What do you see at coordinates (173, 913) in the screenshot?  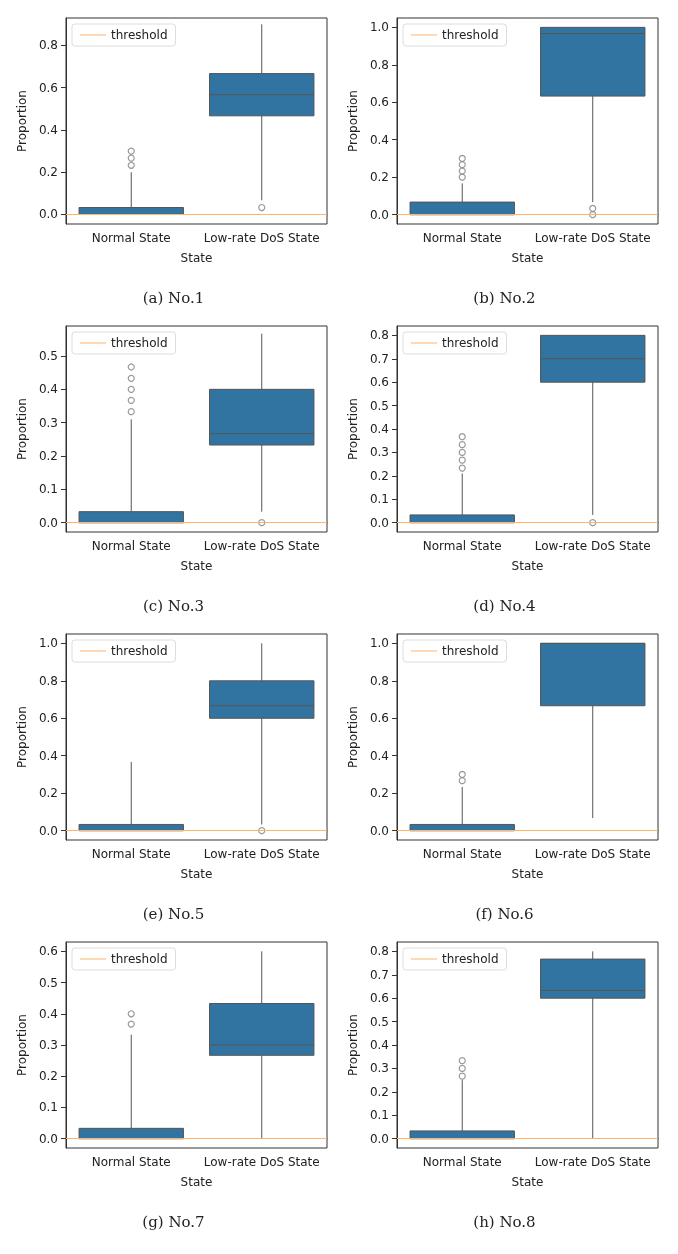 I see `text: (e) No.5` at bounding box center [173, 913].